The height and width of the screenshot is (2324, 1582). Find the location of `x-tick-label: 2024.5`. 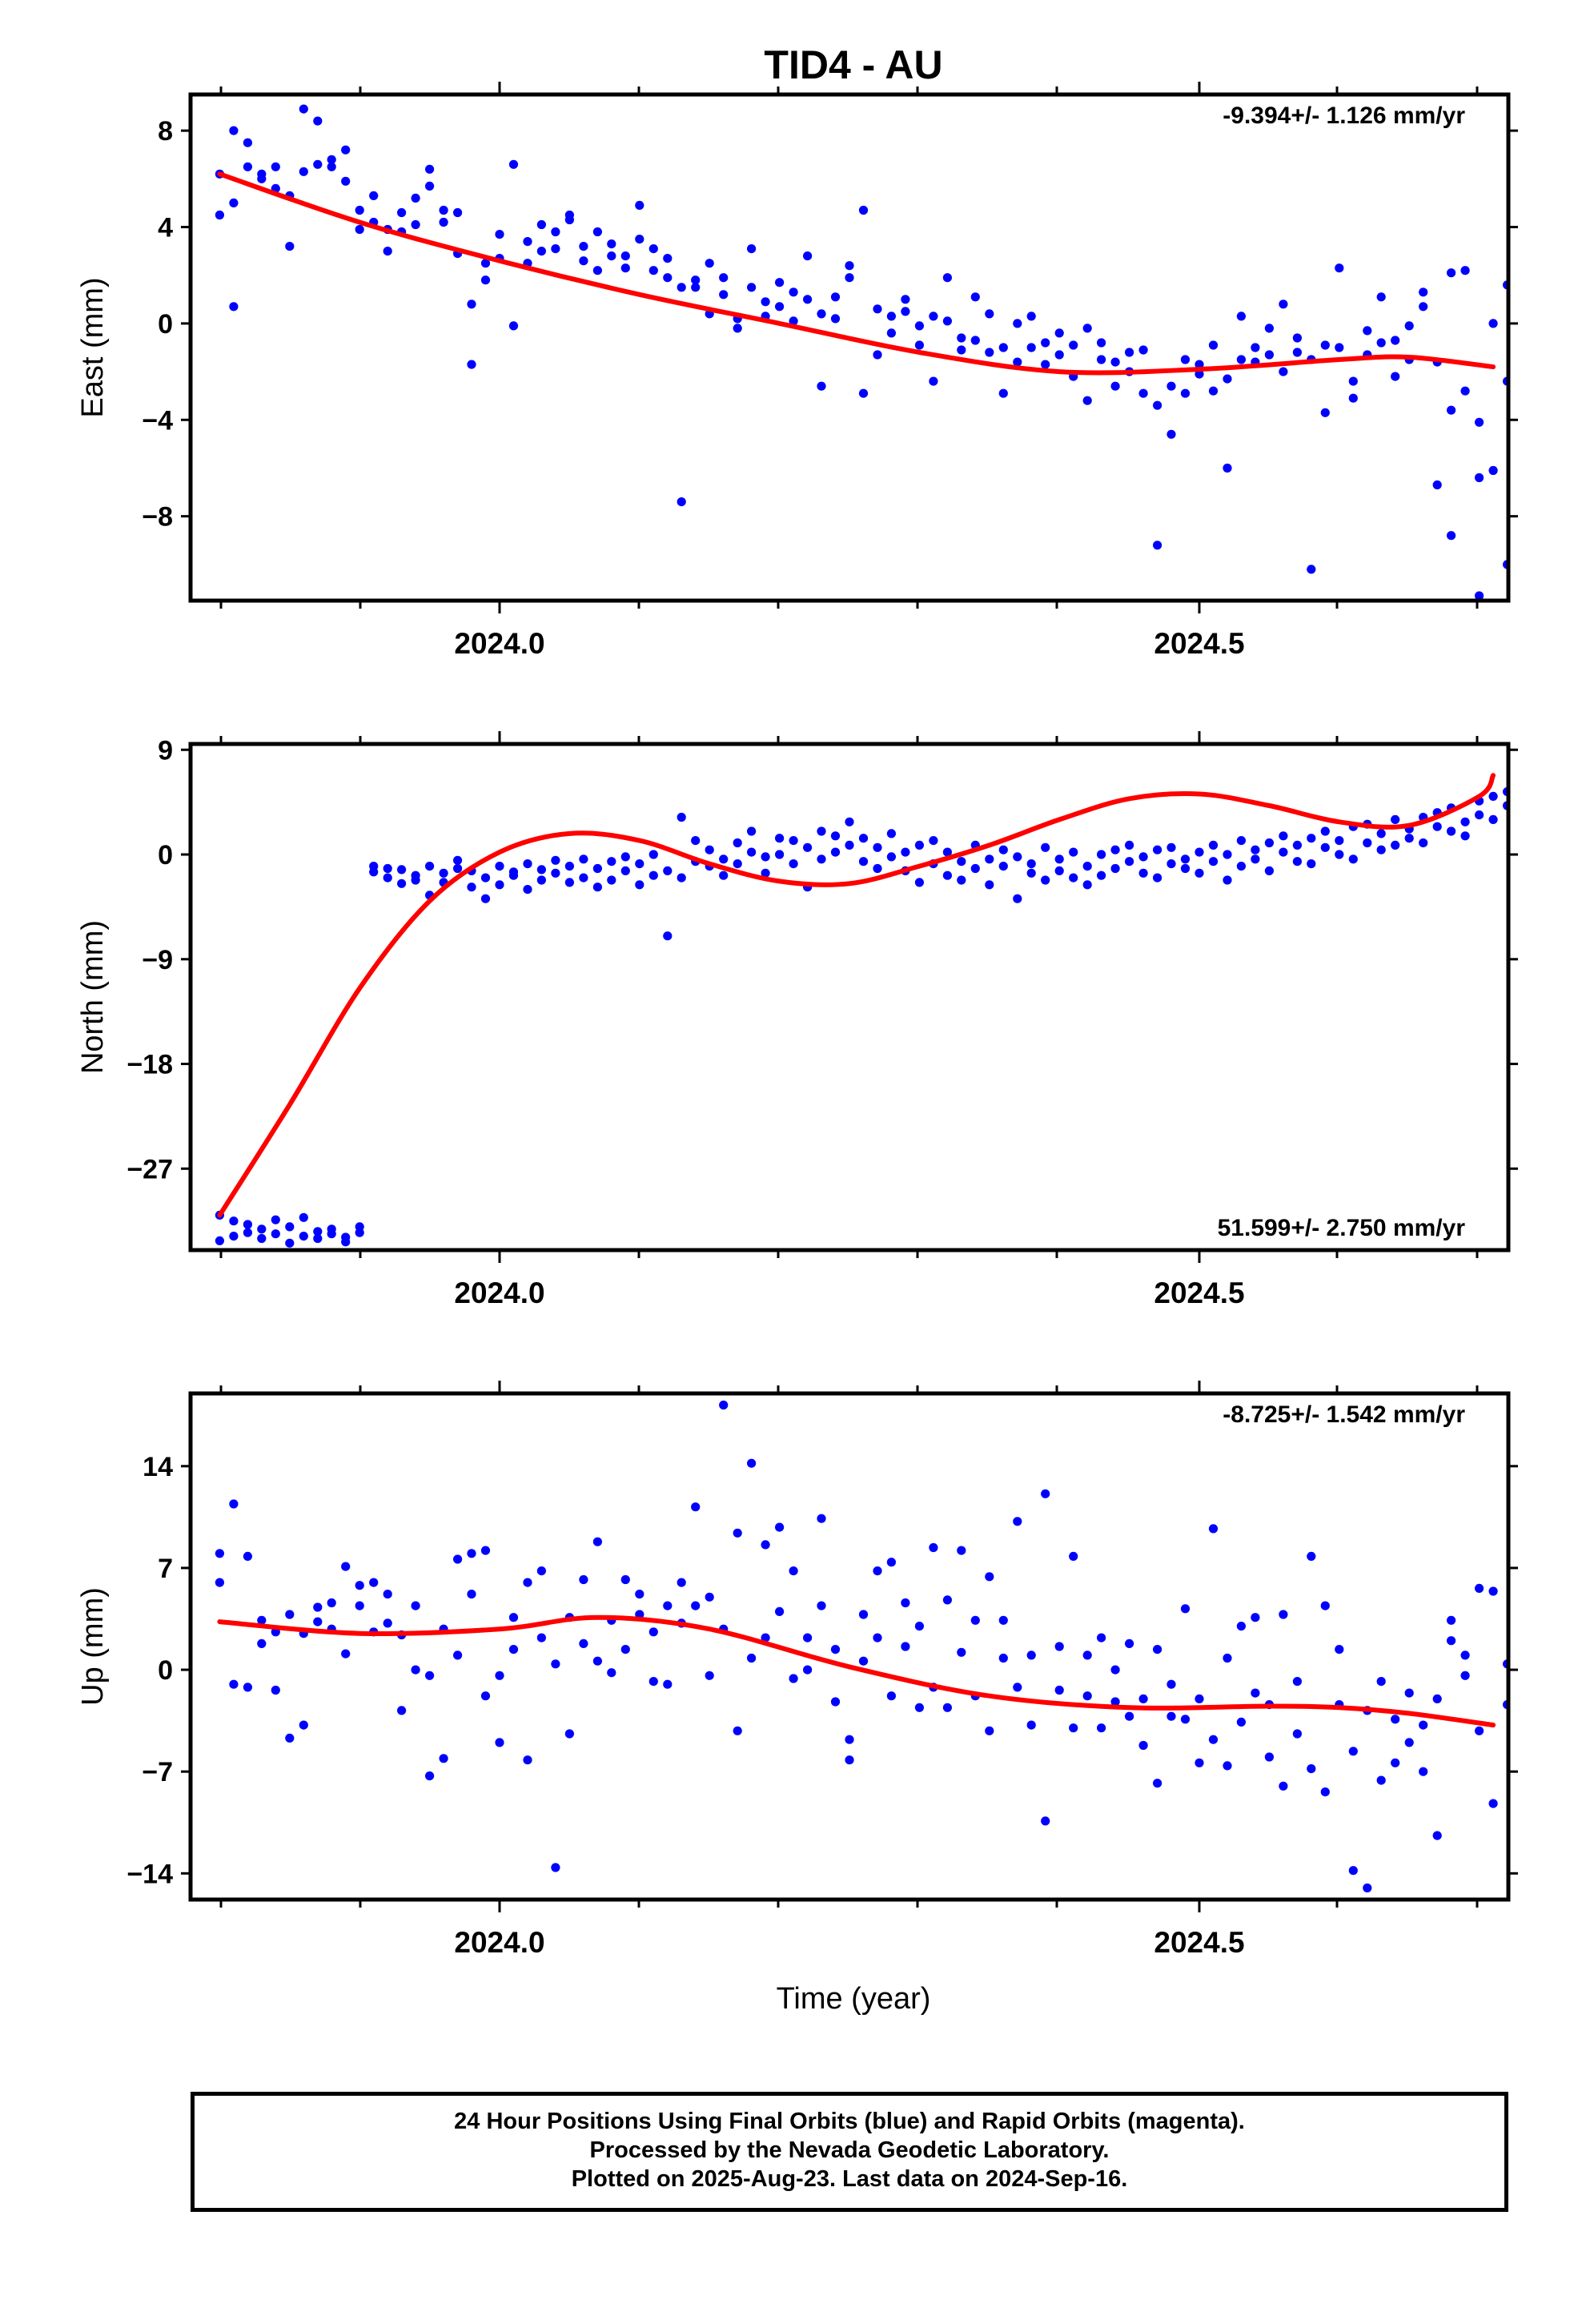

x-tick-label: 2024.5 is located at coordinates (1199, 644).